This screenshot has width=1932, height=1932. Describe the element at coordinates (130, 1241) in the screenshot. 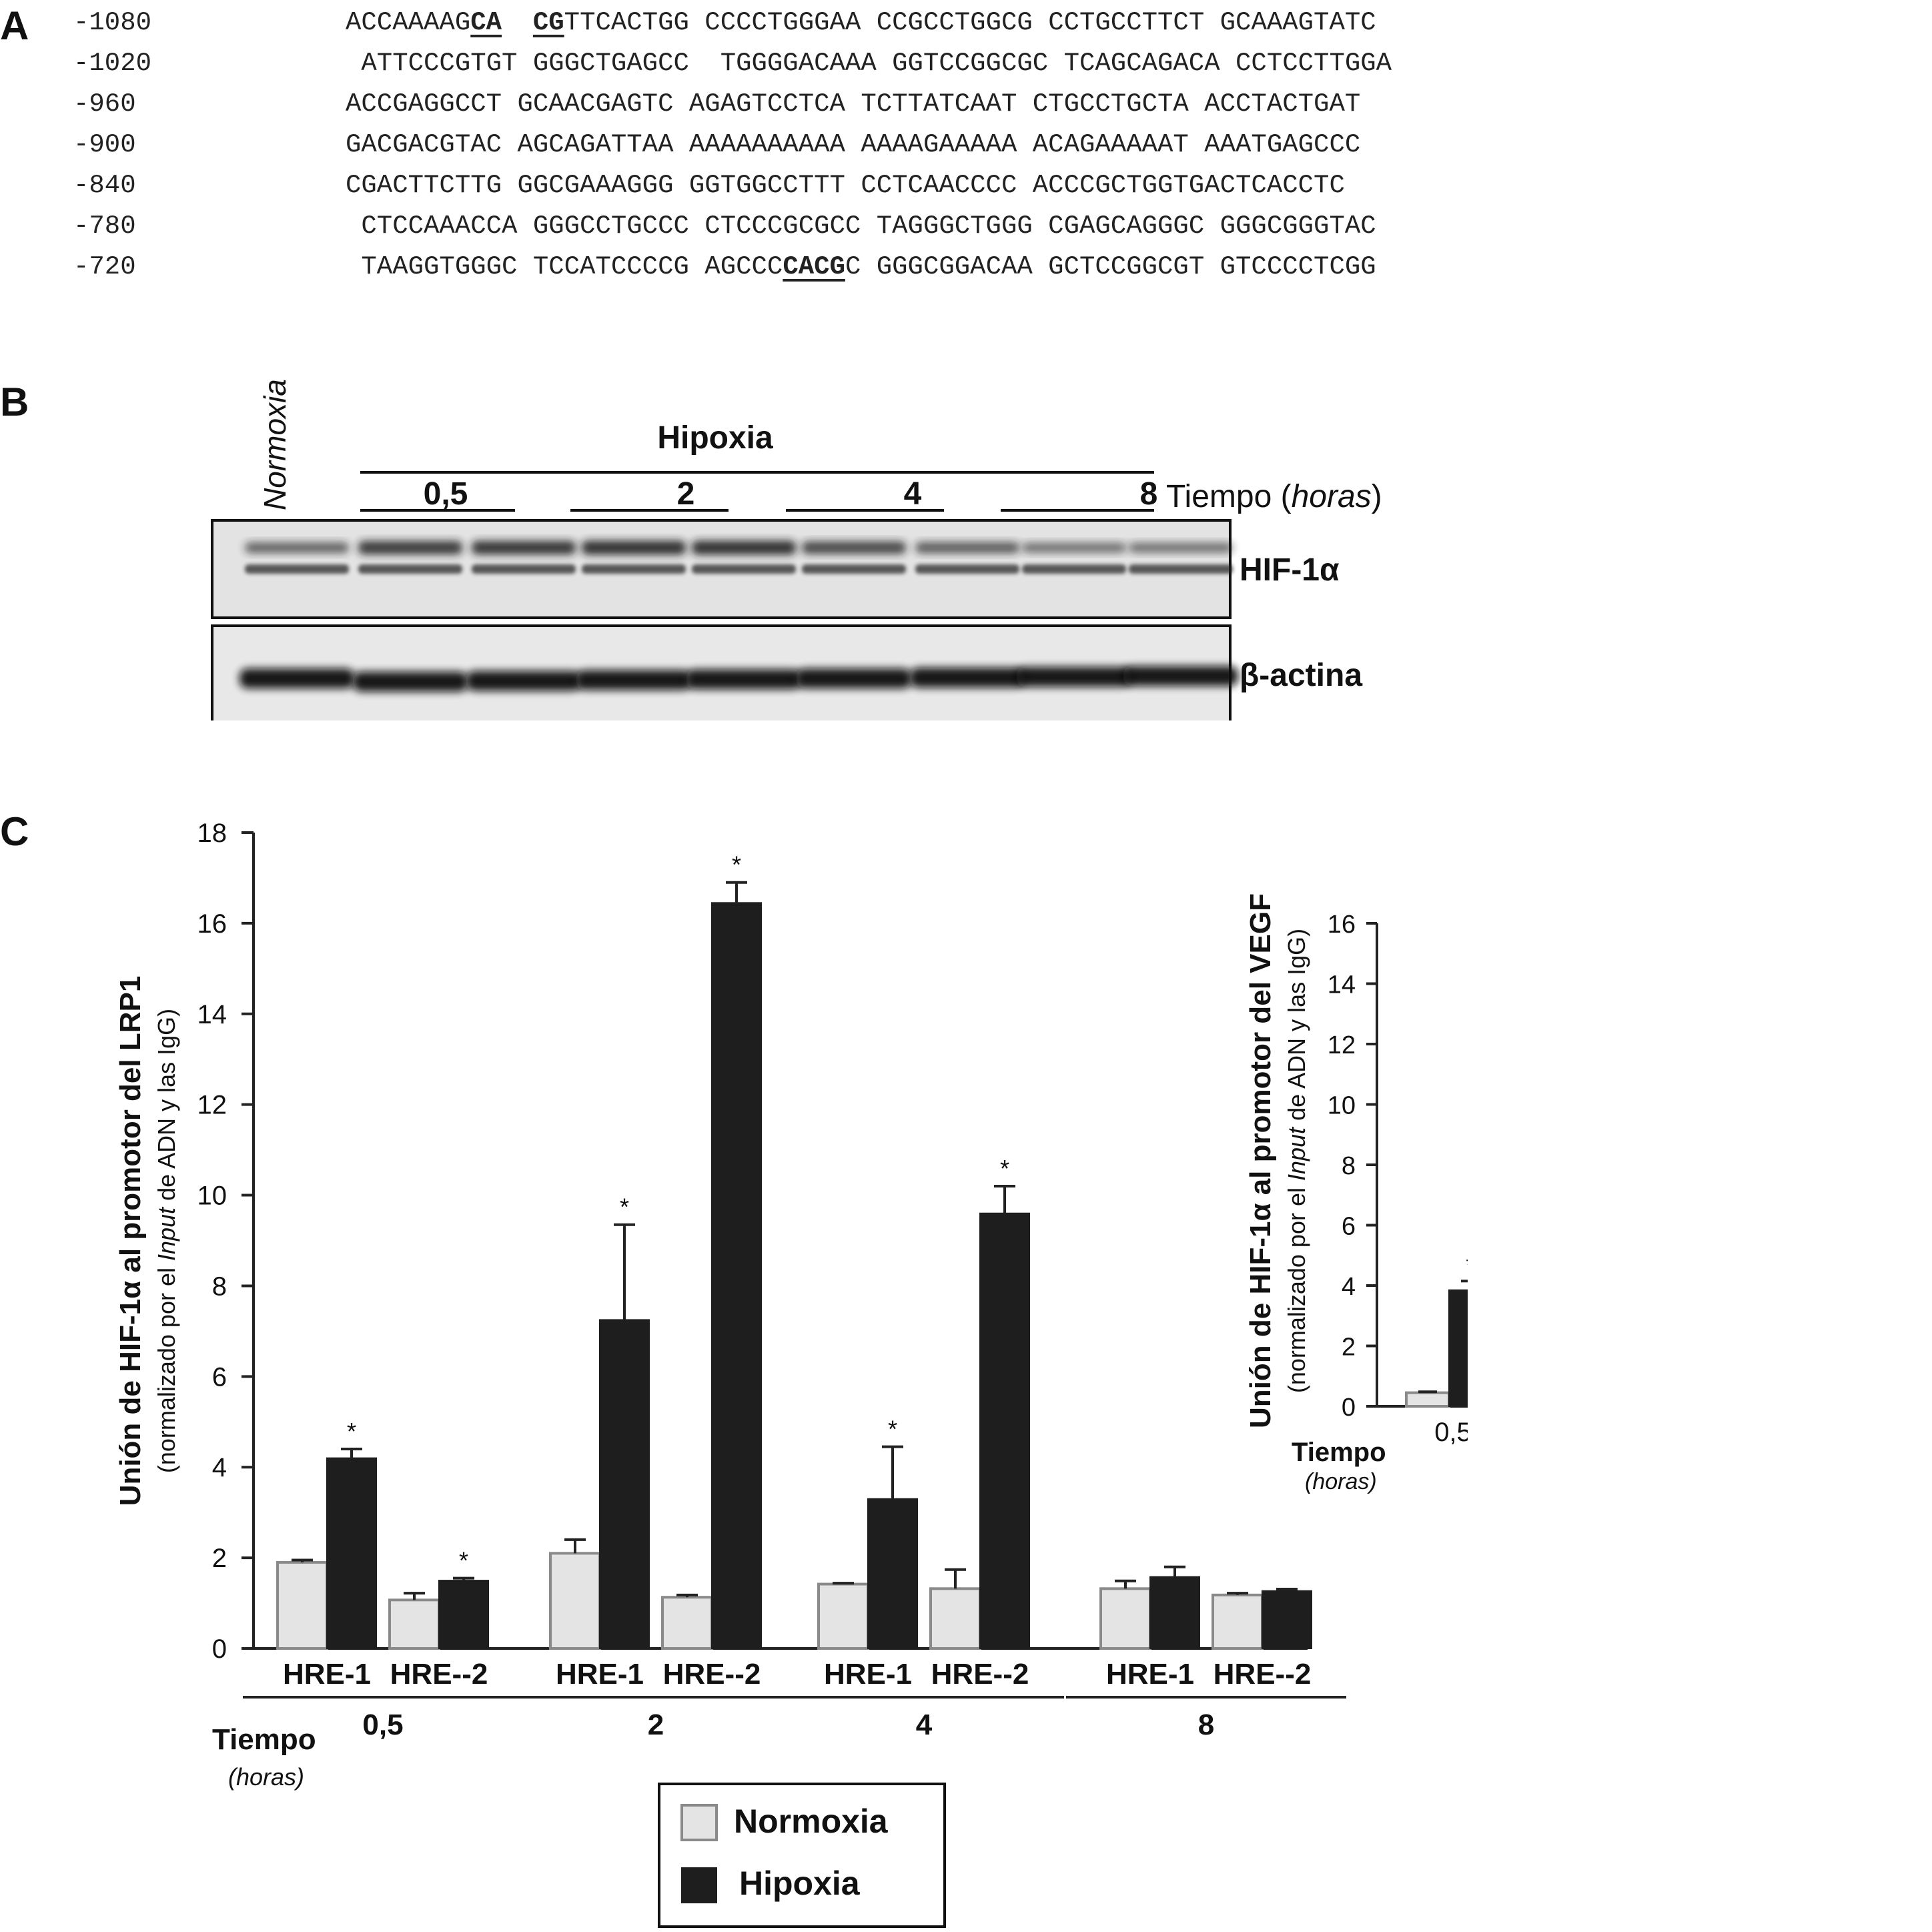

I see `lrp1-y-axis-title: Unión de HIF-1α al promotor del LRP1` at that location.